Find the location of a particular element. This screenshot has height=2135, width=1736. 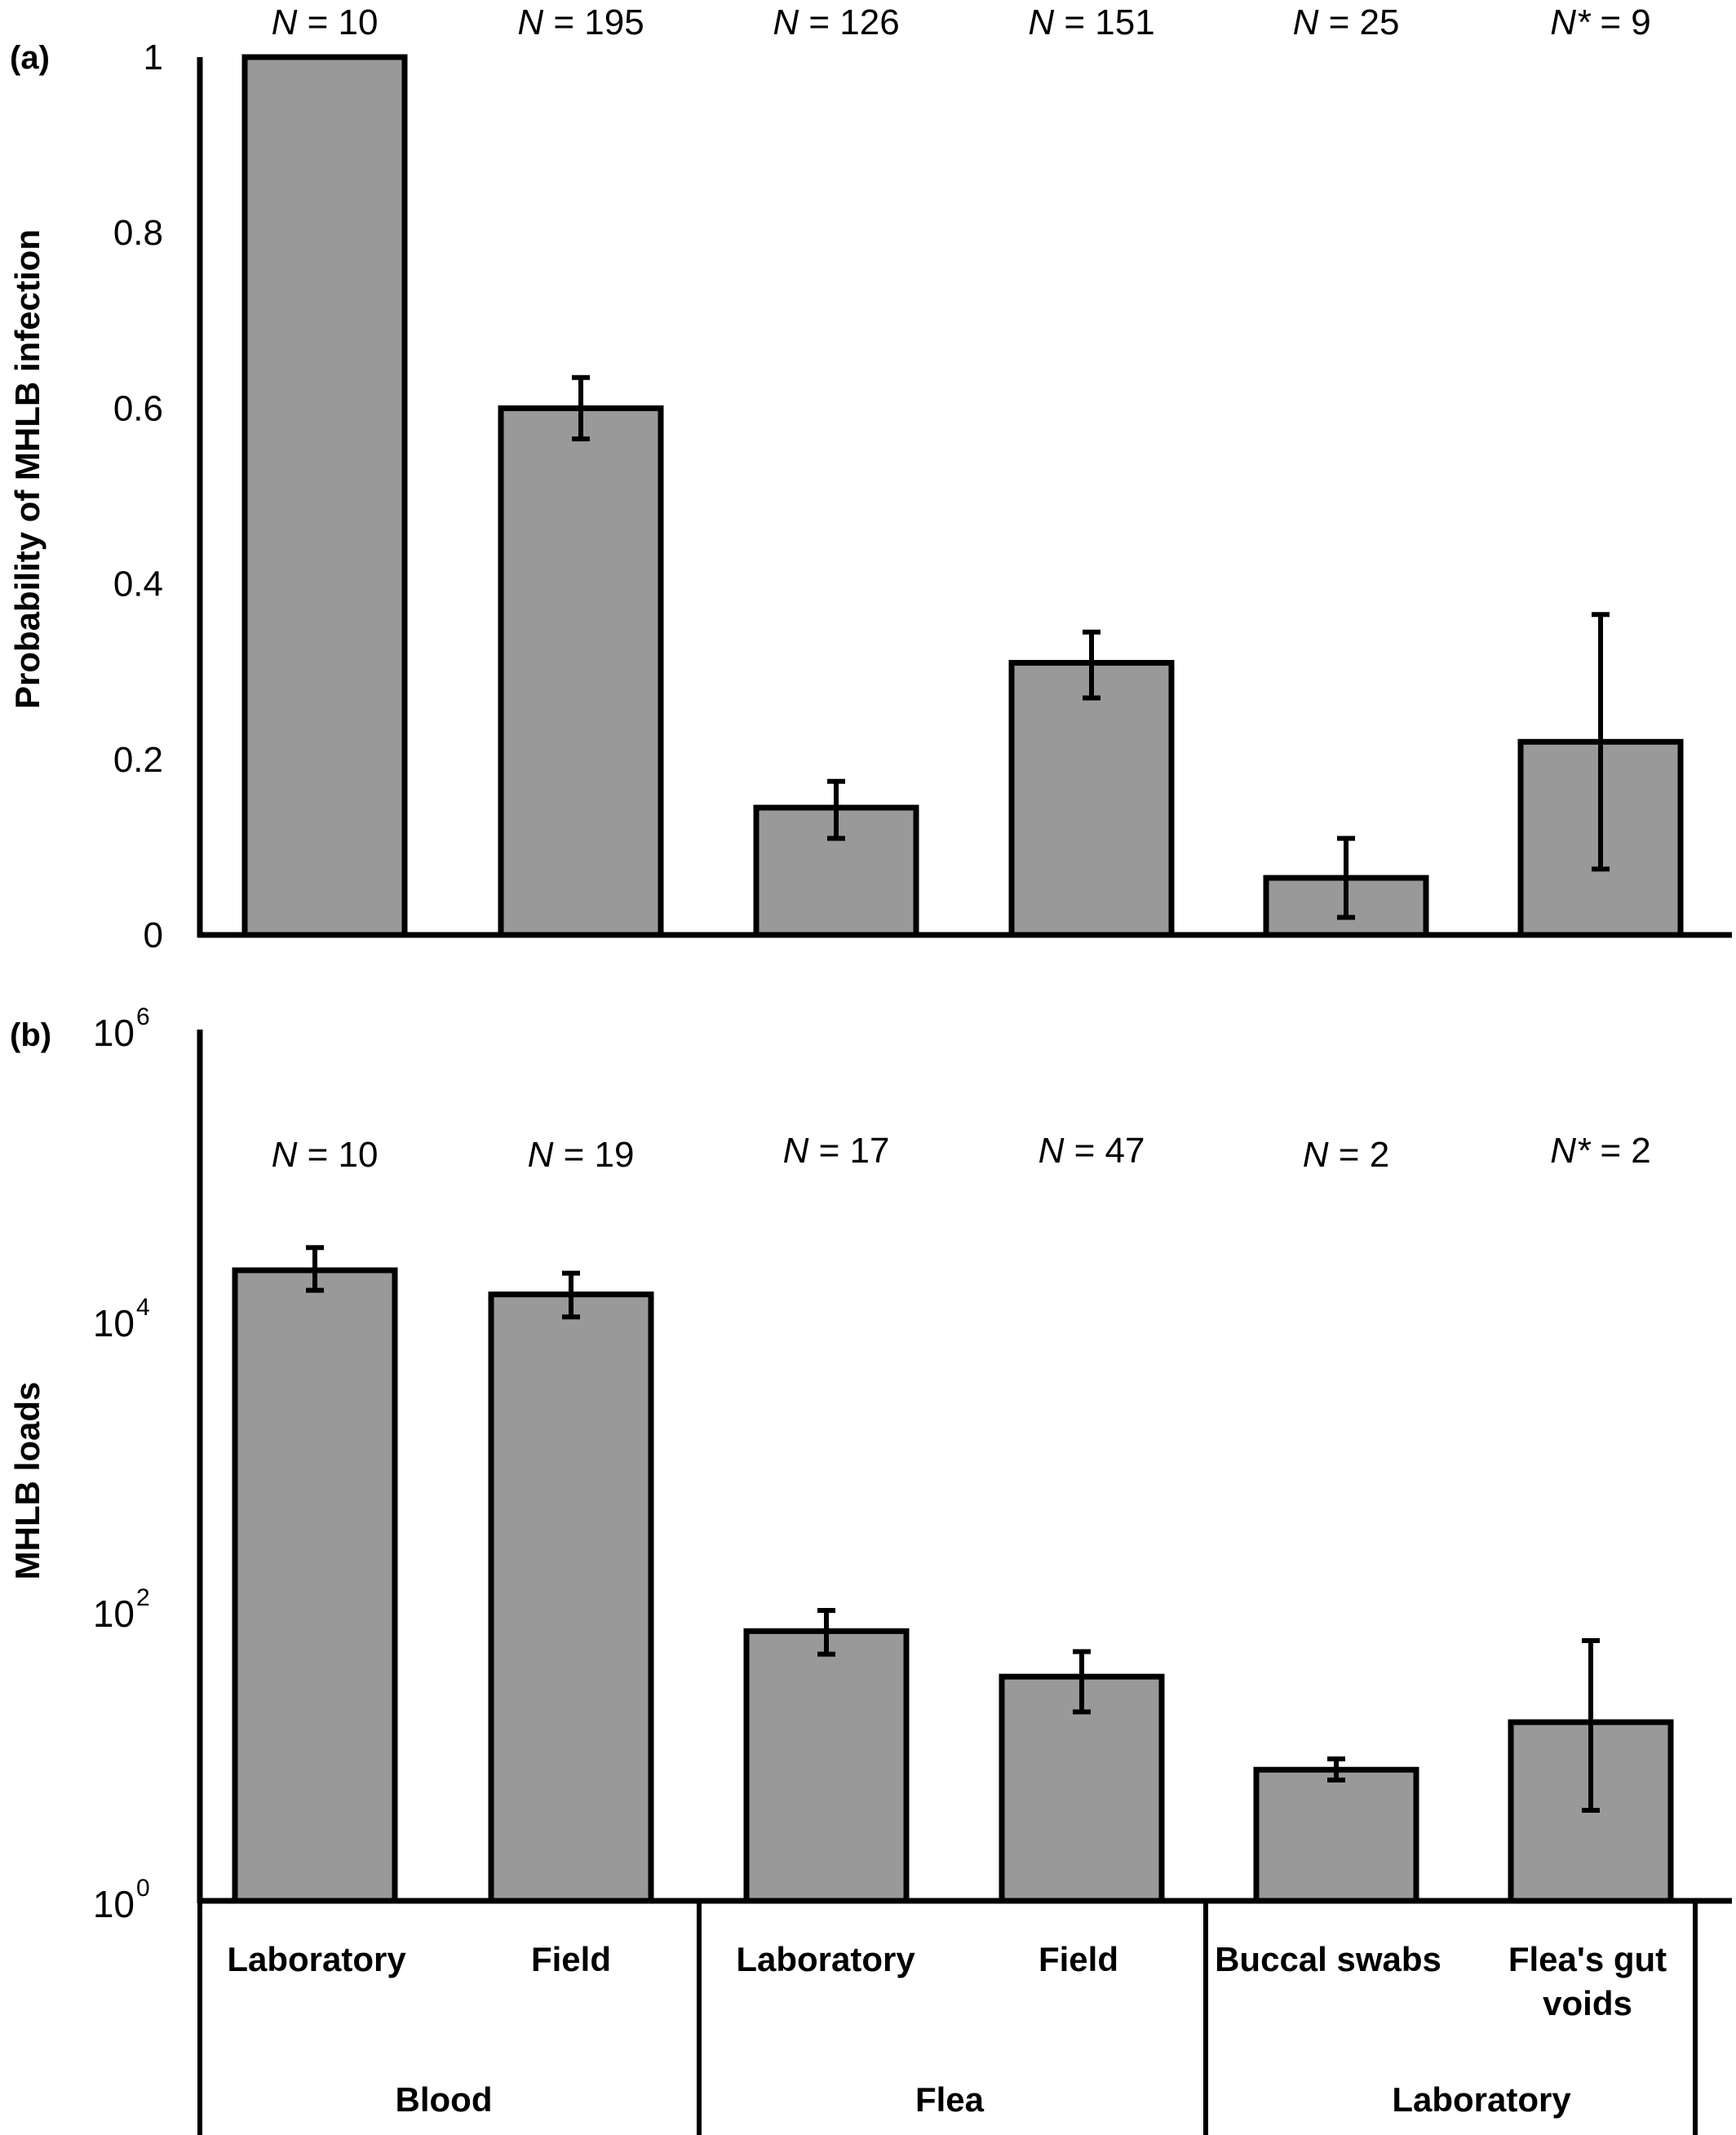

group-label: Flea is located at coordinates (950, 2099).